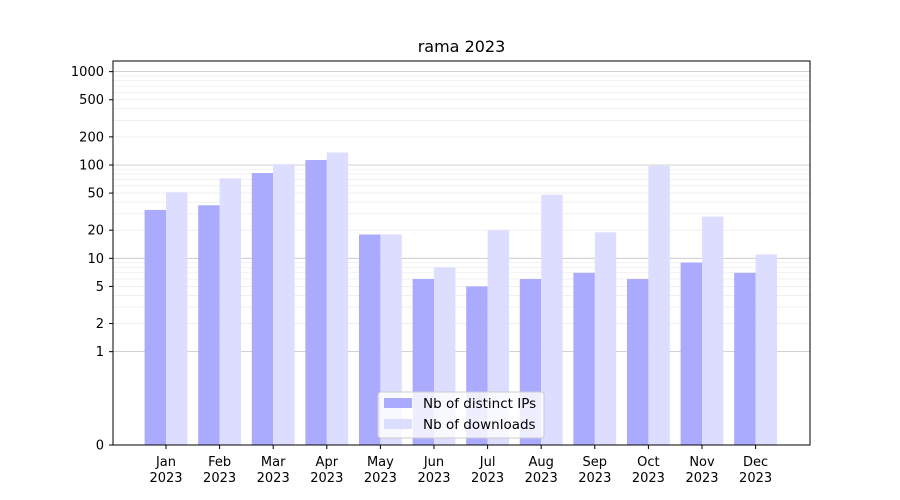  What do you see at coordinates (479, 425) in the screenshot?
I see `legend-label: Nb of downloads` at bounding box center [479, 425].